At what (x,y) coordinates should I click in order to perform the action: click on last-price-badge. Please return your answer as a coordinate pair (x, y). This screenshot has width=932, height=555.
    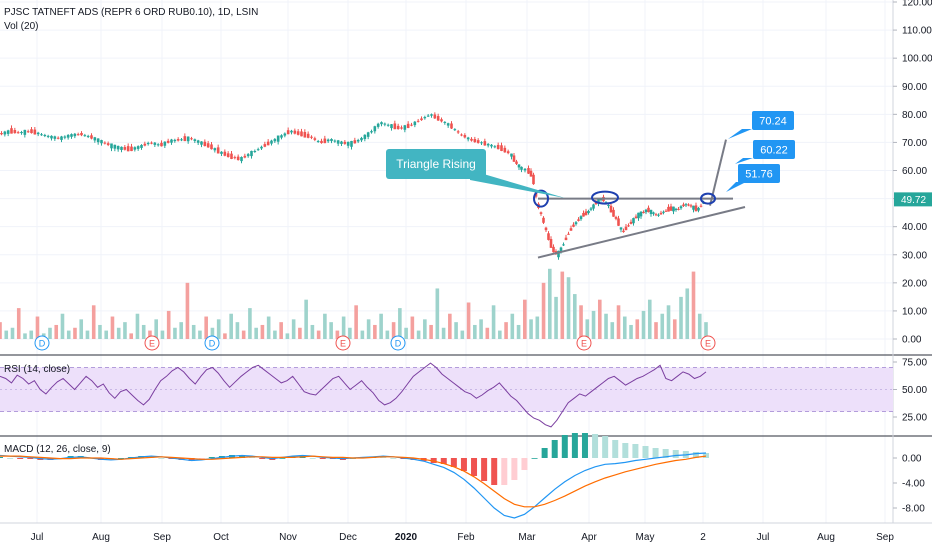
    Looking at the image, I should click on (913, 199).